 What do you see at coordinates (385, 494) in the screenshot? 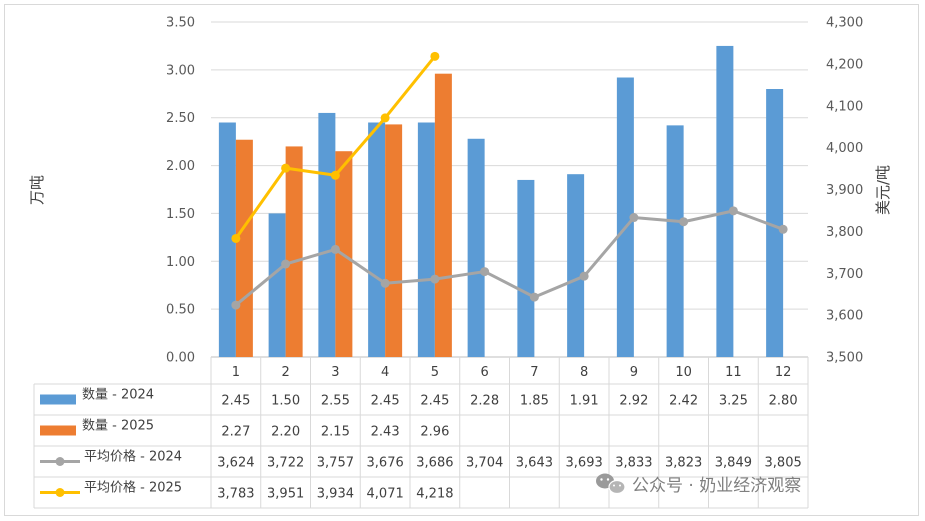
I see `table-cell: 4,071` at bounding box center [385, 494].